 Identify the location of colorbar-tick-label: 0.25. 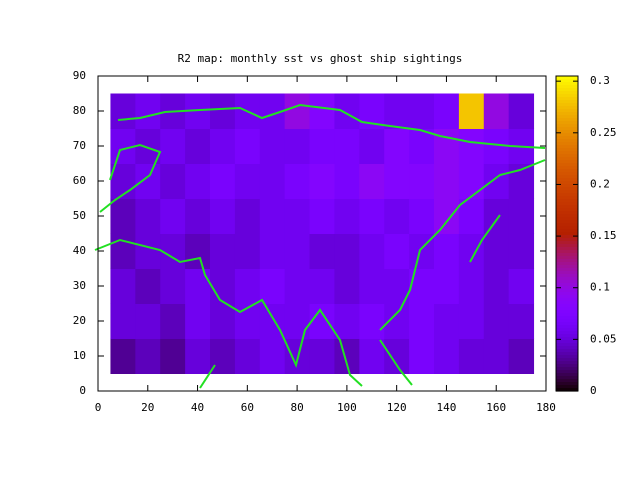
(603, 132).